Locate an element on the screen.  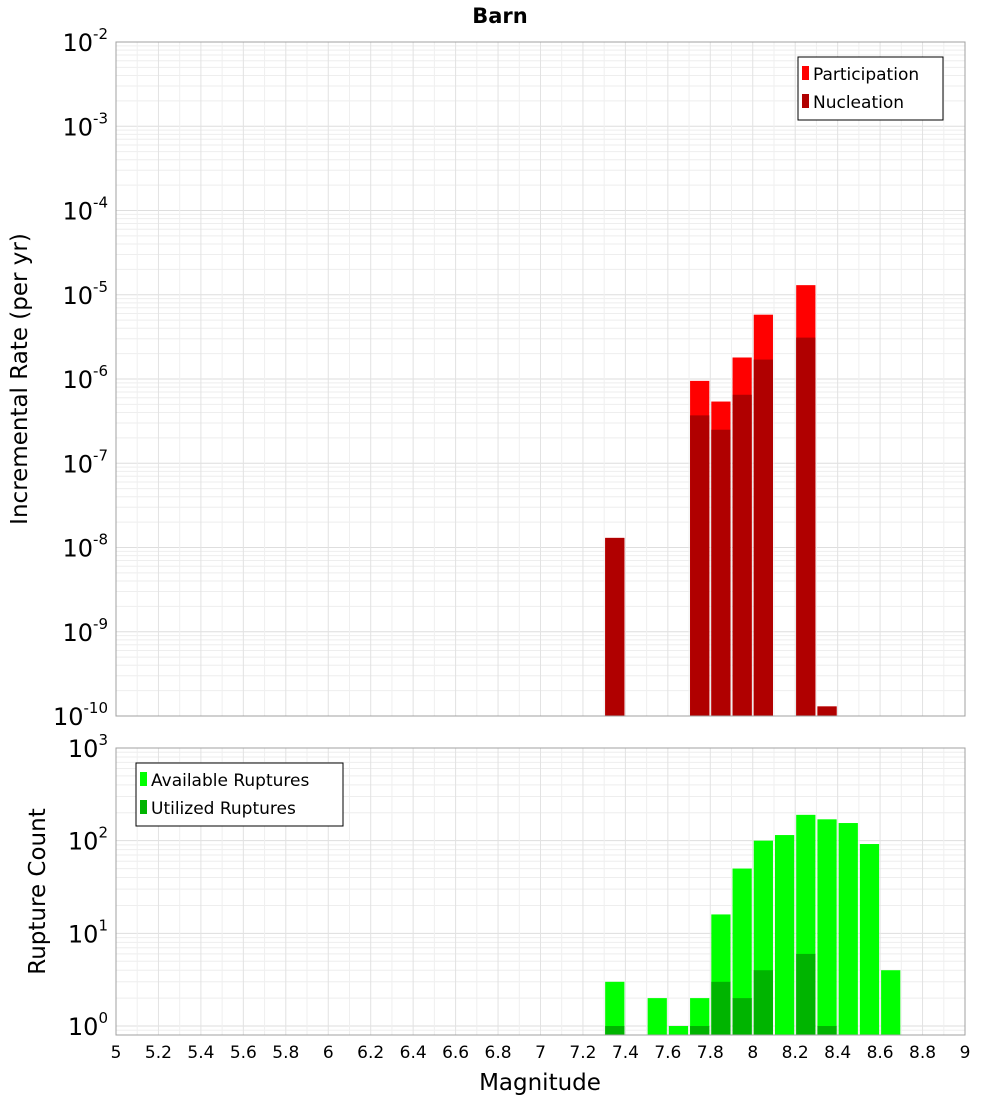
x-tick-label: 7.8 is located at coordinates (710, 1053).